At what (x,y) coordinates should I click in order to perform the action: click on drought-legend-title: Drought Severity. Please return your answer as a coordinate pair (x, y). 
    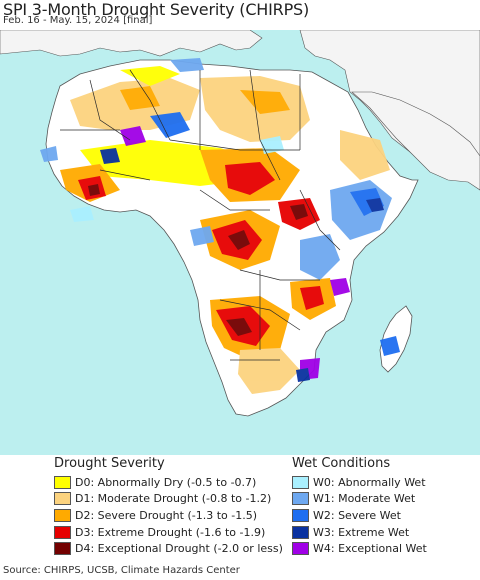
    Looking at the image, I should click on (109, 463).